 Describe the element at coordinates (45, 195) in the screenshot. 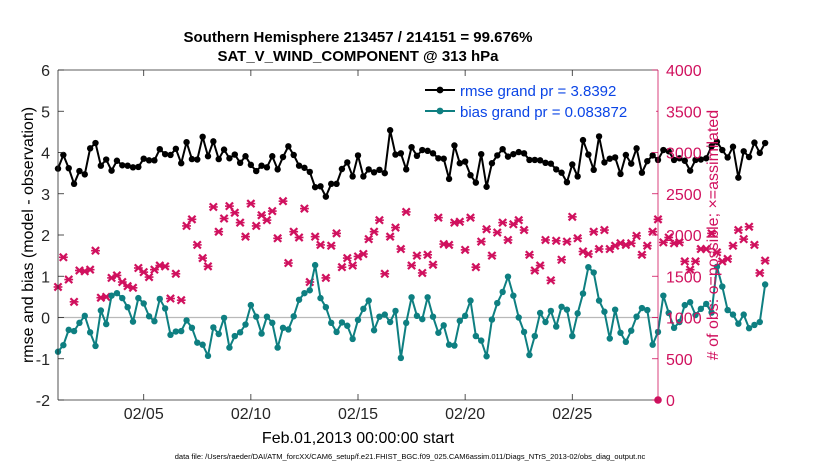

I see `y-tick-label: 3` at that location.